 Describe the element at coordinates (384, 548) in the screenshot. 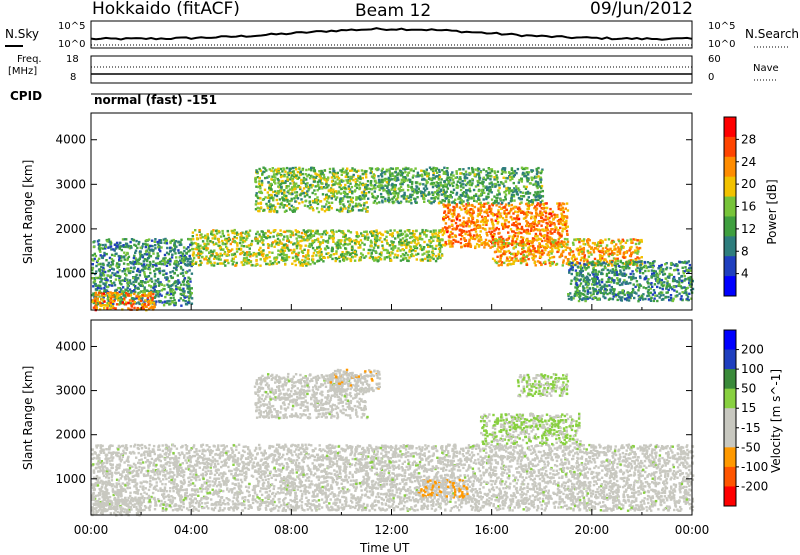

I see `x-axis-label: Time UT` at that location.